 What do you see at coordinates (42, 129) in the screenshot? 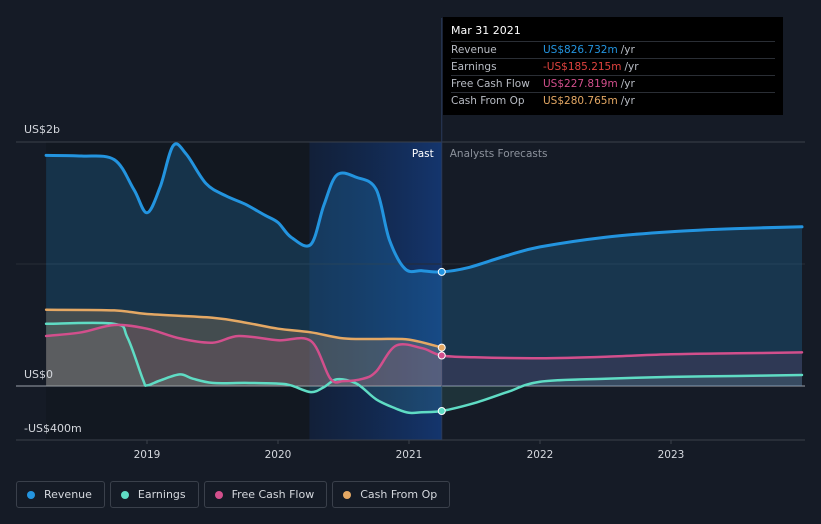
I see `y-tick-label: US$2b` at bounding box center [42, 129].